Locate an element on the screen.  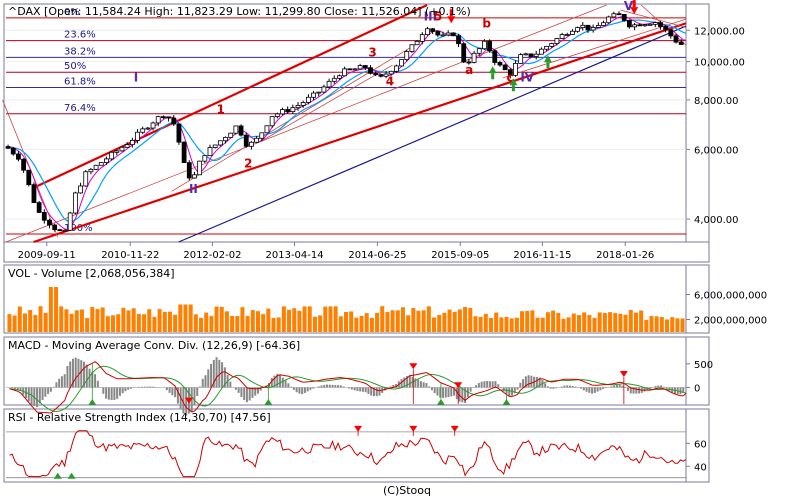
fib-level-label: 23.6% is located at coordinates (80, 35).